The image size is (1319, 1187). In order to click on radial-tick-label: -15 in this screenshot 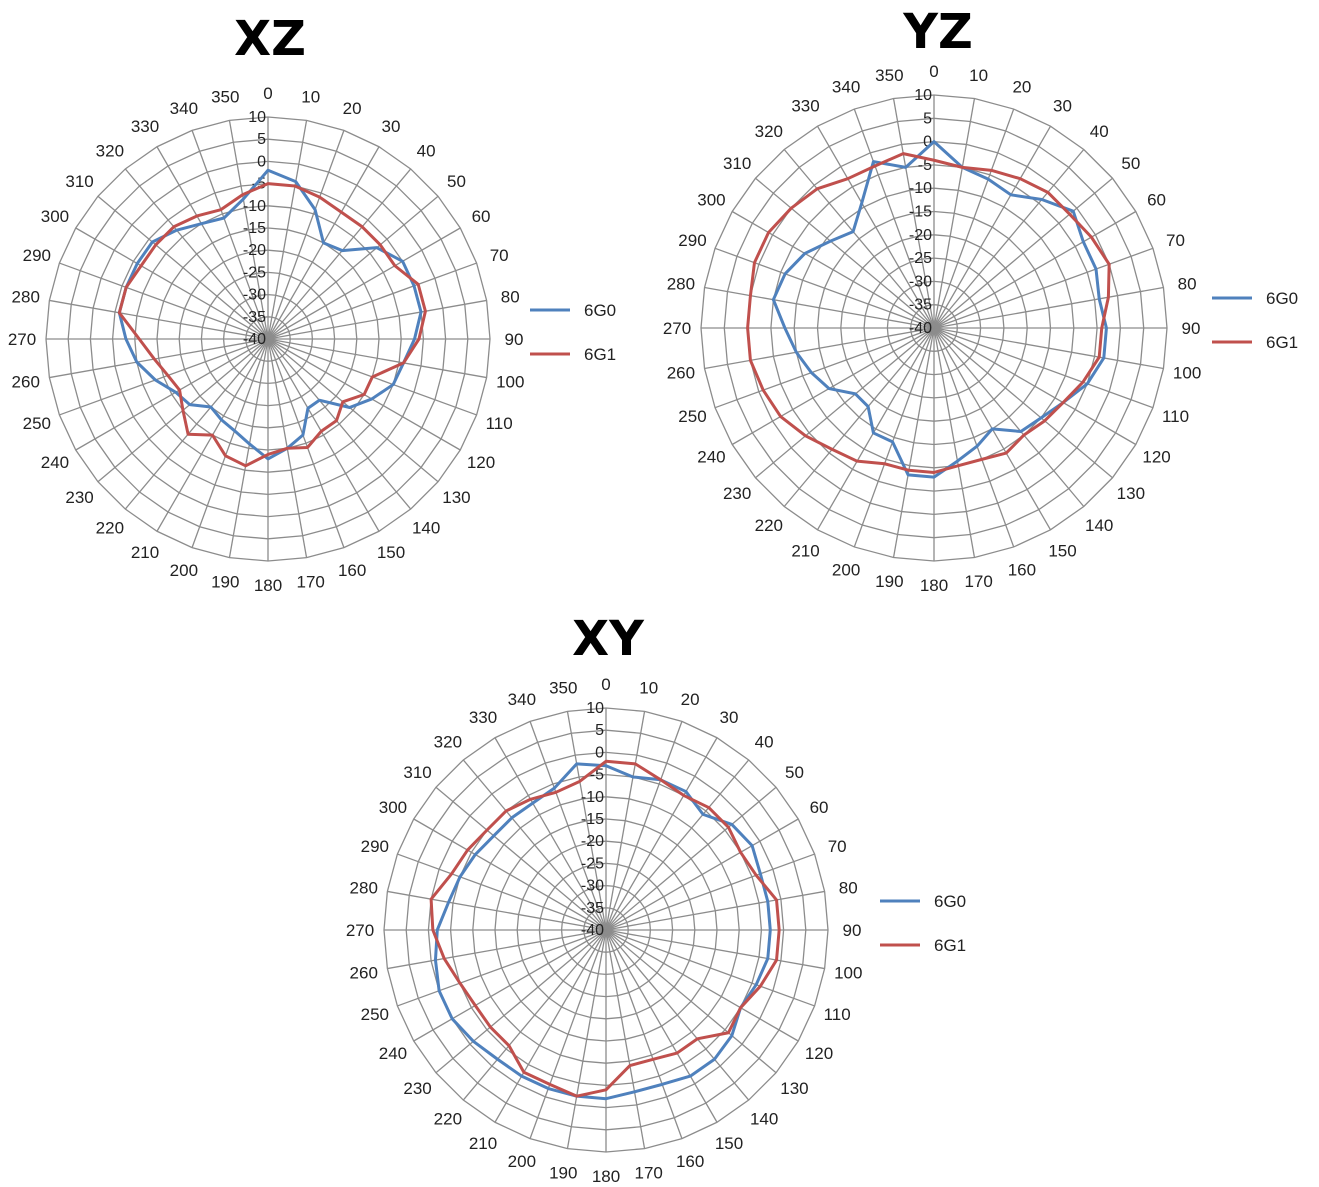, I will do `click(920, 212)`.